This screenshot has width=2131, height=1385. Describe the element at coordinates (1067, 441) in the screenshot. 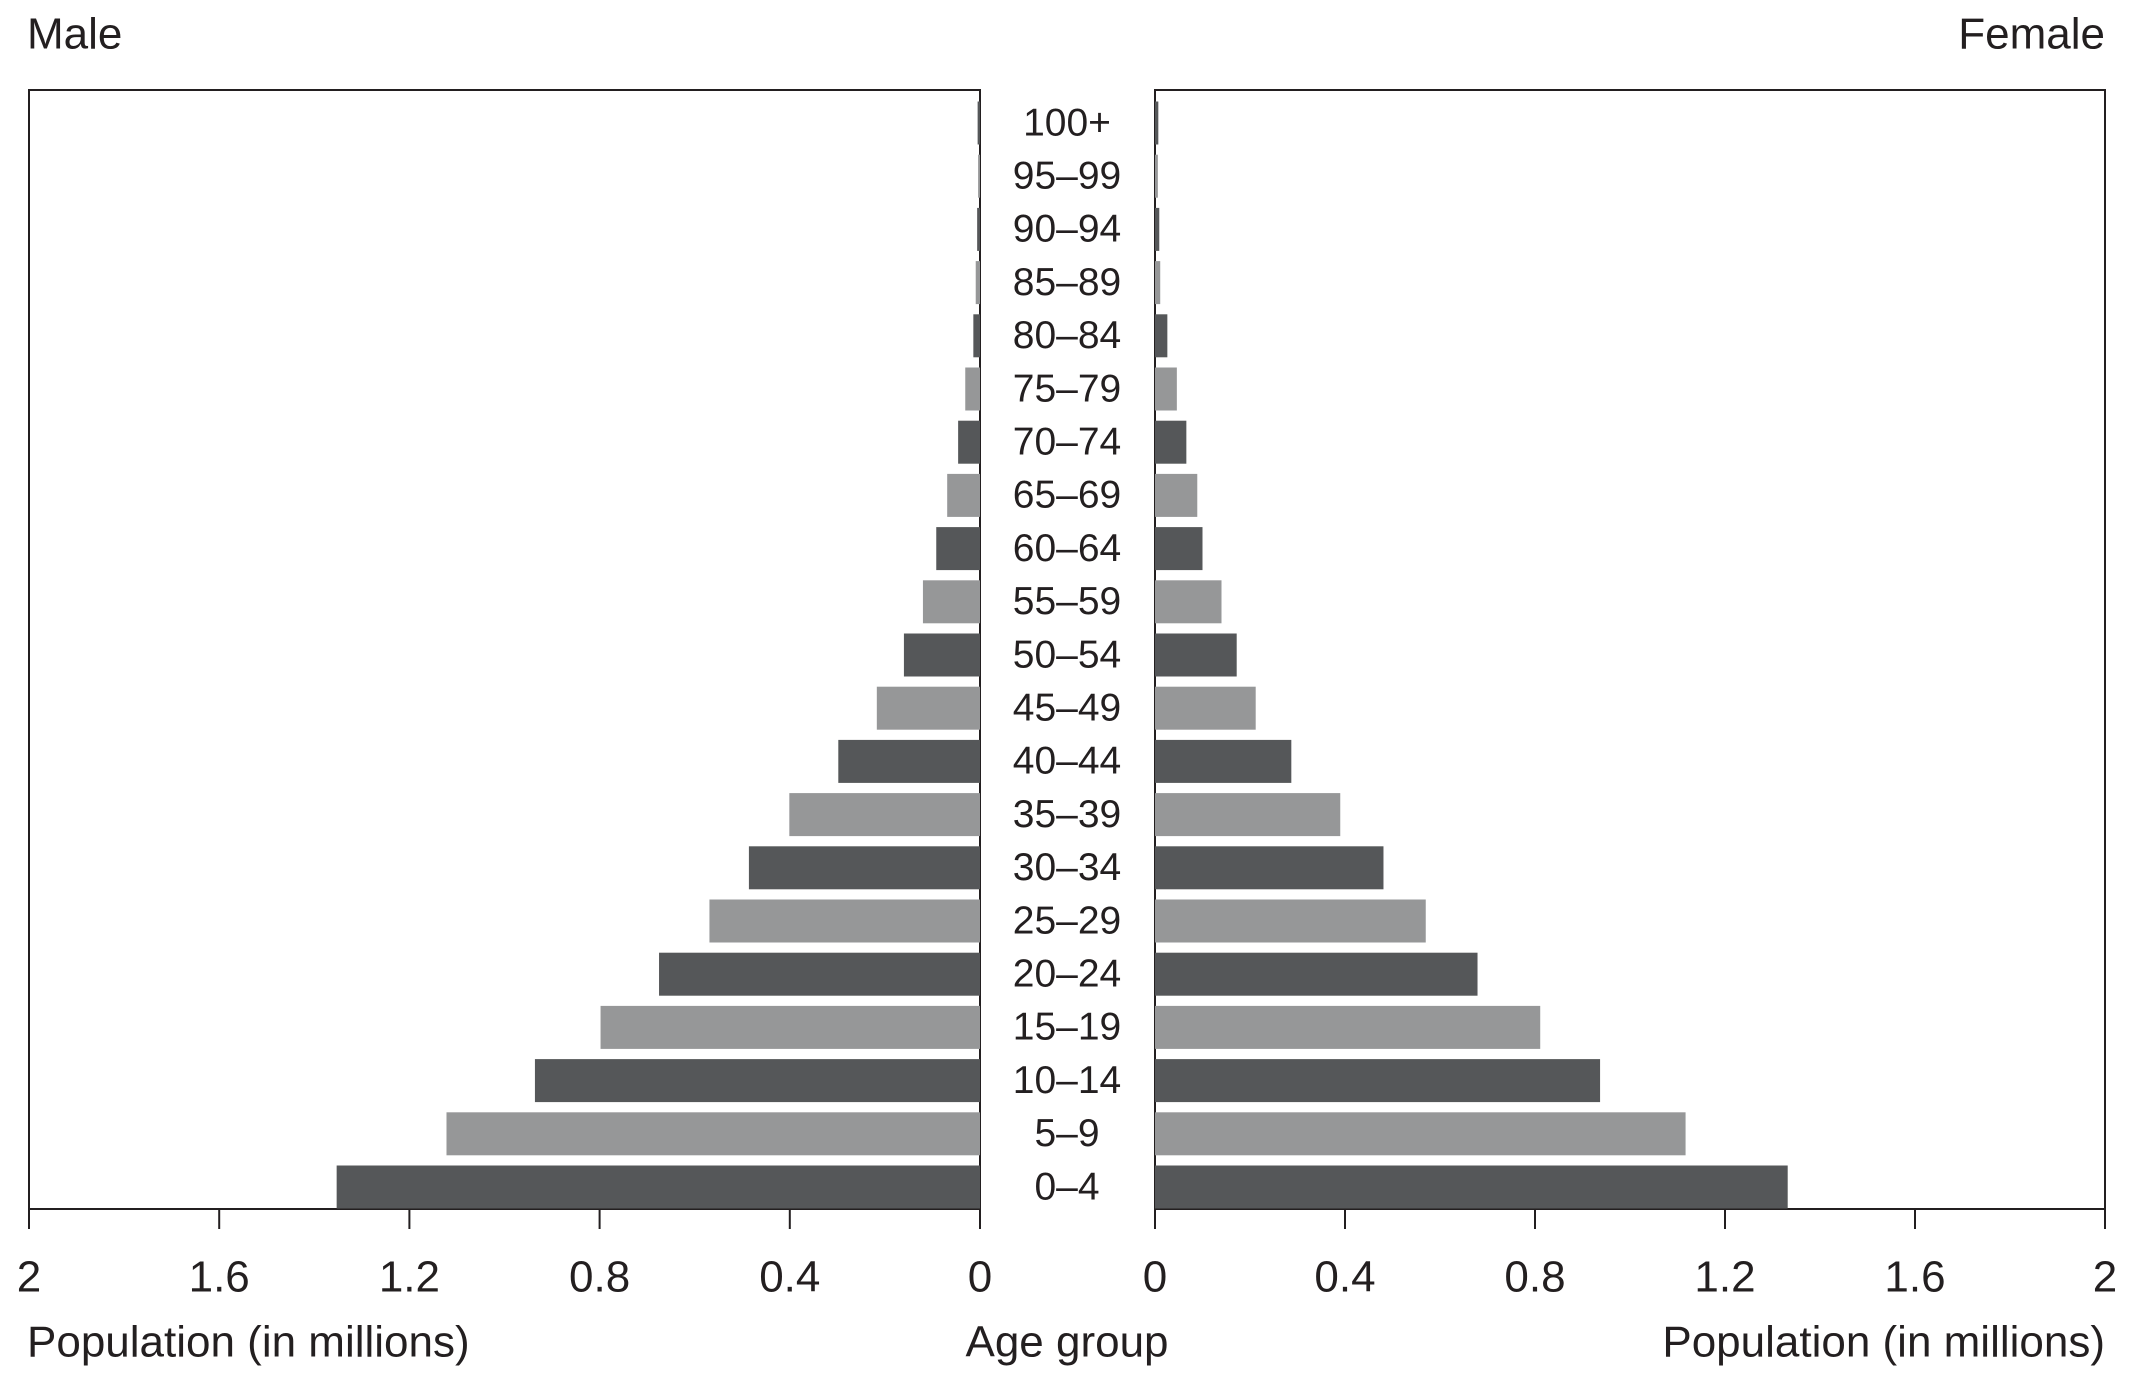

I see `age-group-label: 70–74` at that location.